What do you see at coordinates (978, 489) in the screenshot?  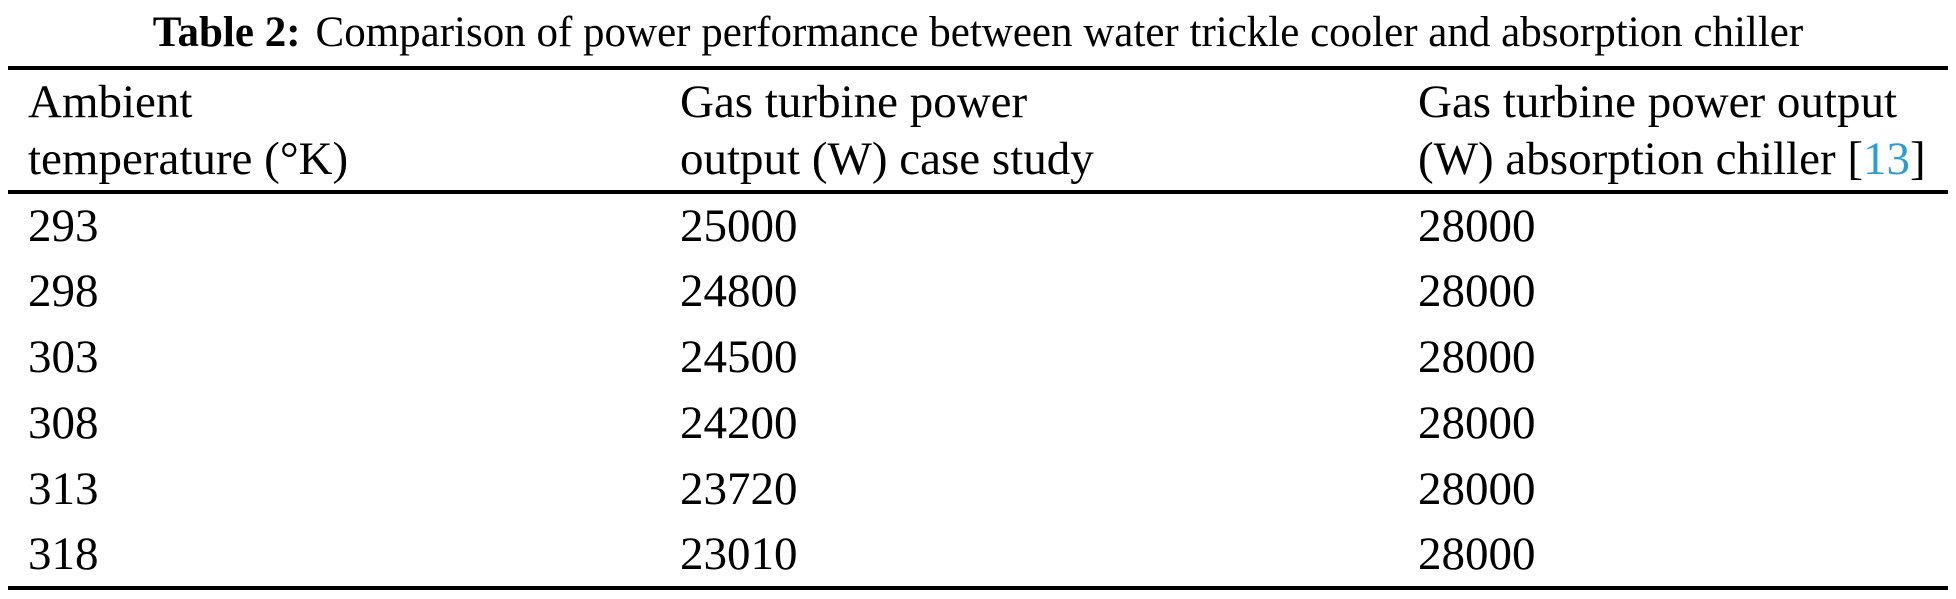 I see `table-row: 313 23720 28000` at bounding box center [978, 489].